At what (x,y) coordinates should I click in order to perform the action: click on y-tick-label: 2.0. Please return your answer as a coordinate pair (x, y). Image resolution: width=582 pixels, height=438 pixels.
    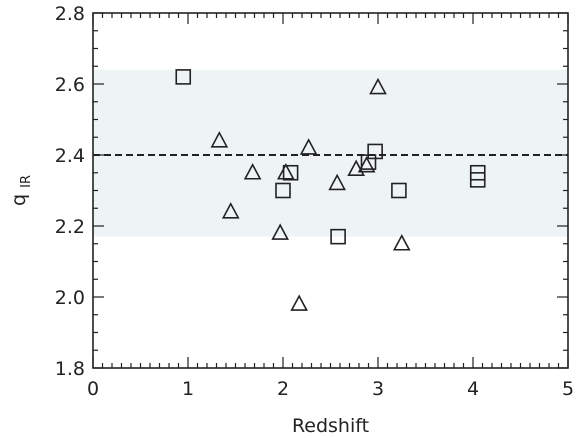
    Looking at the image, I should click on (70, 298).